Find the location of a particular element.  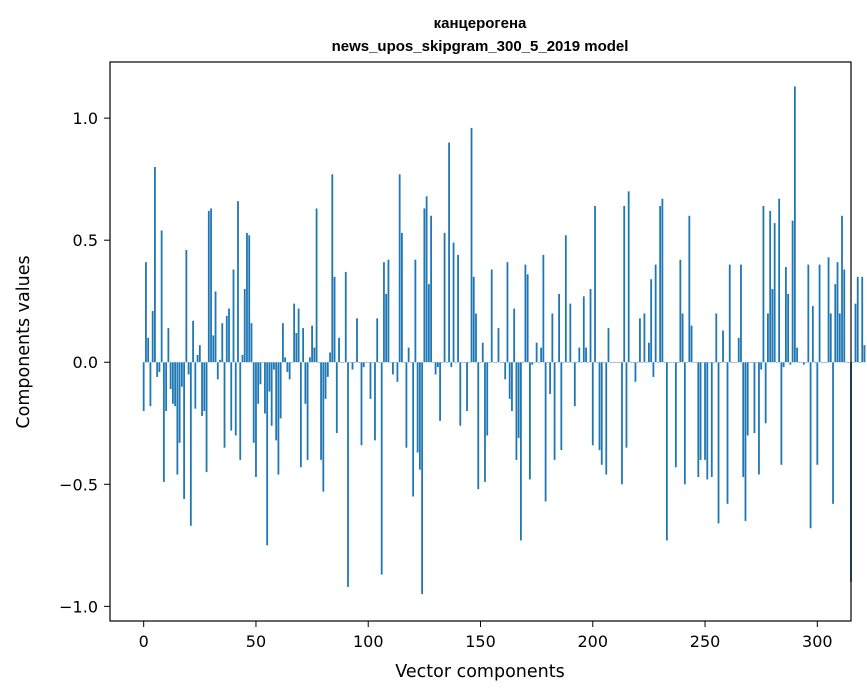

x-tick-label: 150 is located at coordinates (480, 641).